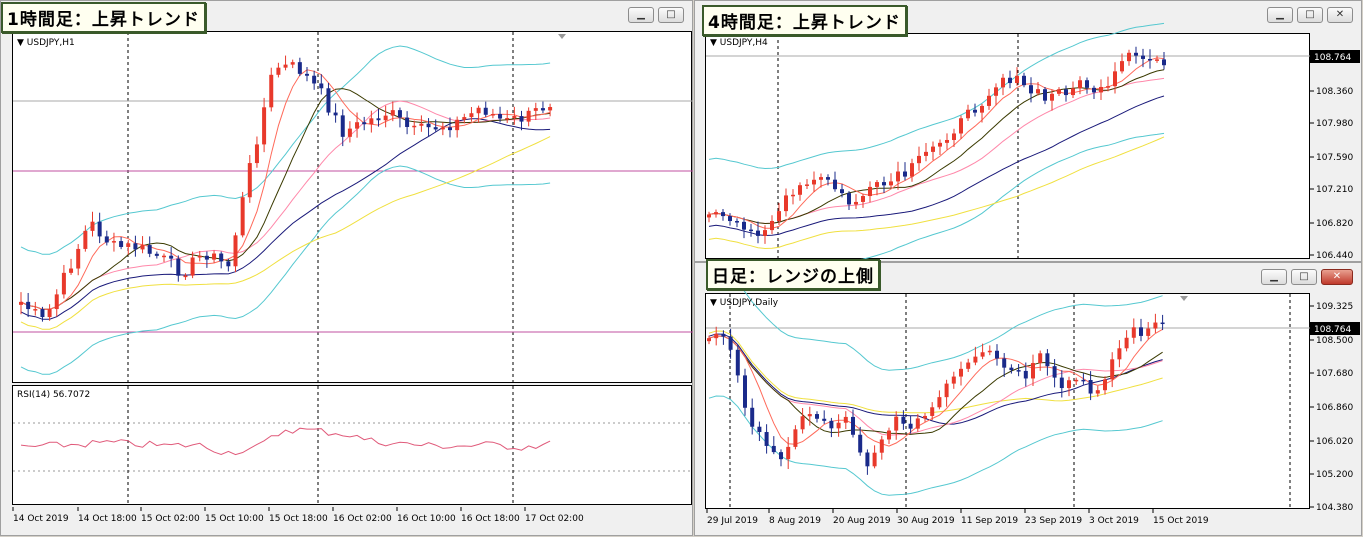 This screenshot has height=537, width=1363. What do you see at coordinates (989, 521) in the screenshot?
I see `x-tick-label: 11 Sep 2019` at bounding box center [989, 521].